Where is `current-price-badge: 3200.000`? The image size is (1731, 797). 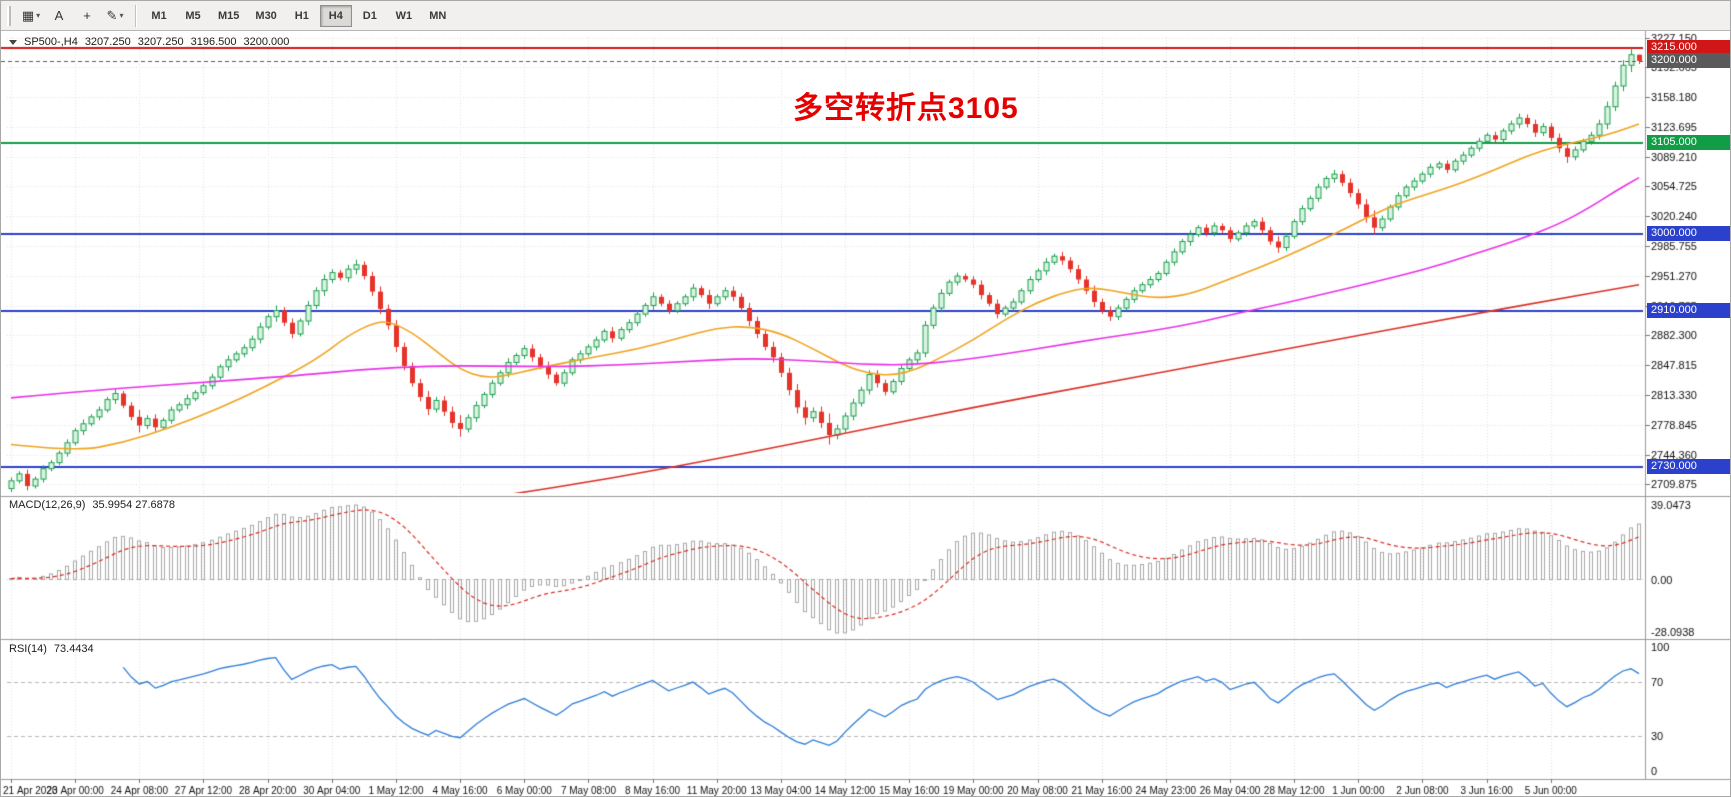 current-price-badge: 3200.000 is located at coordinates (1688, 60).